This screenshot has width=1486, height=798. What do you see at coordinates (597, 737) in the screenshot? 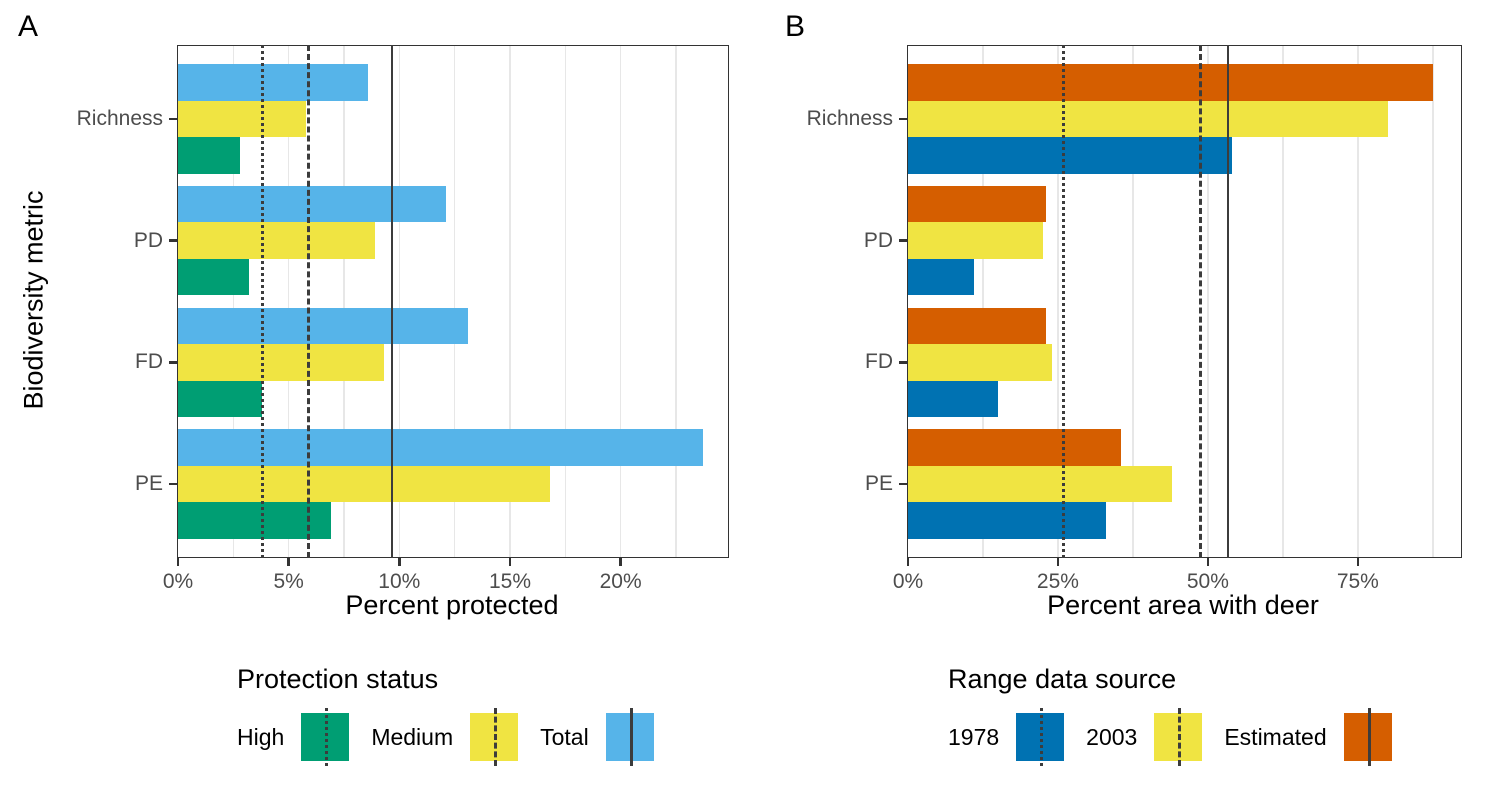
I see `legend-key-total: Total` at bounding box center [597, 737].